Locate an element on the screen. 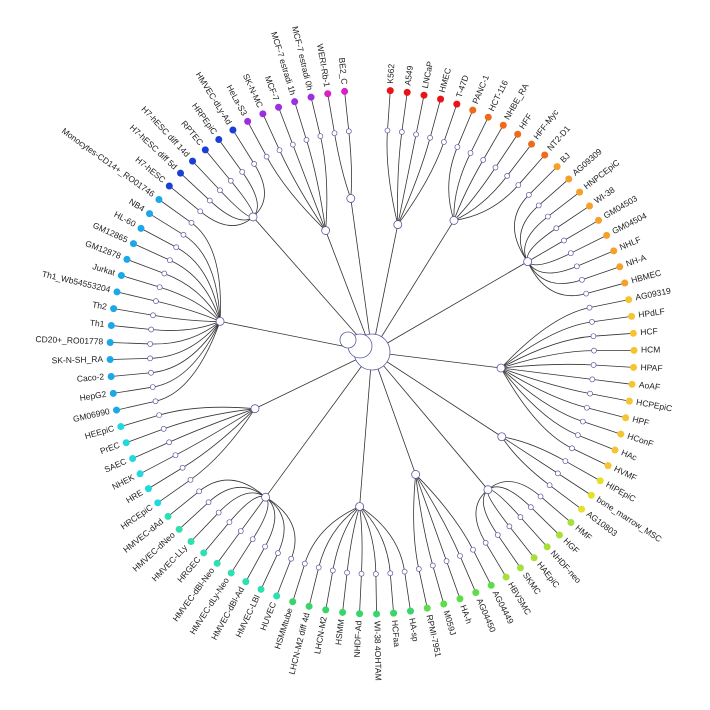 Image resolution: width=710 pixels, height=710 pixels. leaf-label: PANC-1 is located at coordinates (480, 89).